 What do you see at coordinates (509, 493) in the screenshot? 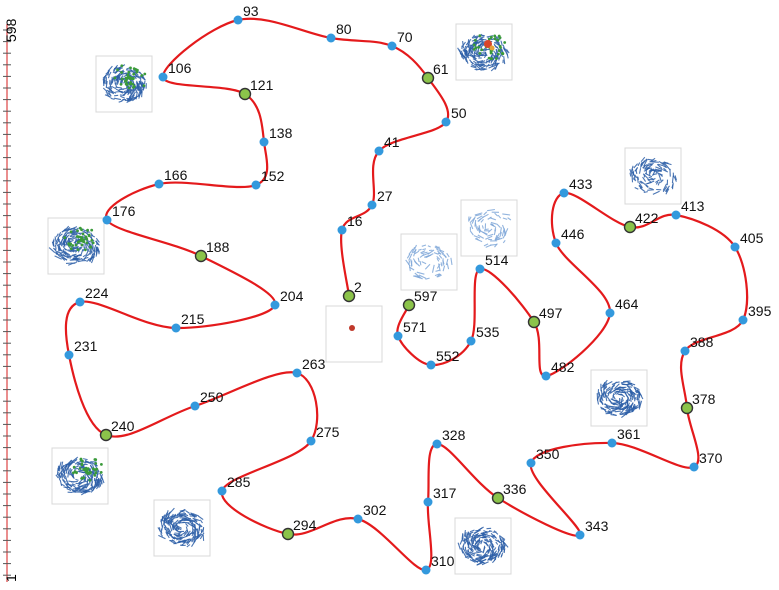
I see `data-point-336: 336` at bounding box center [509, 493].